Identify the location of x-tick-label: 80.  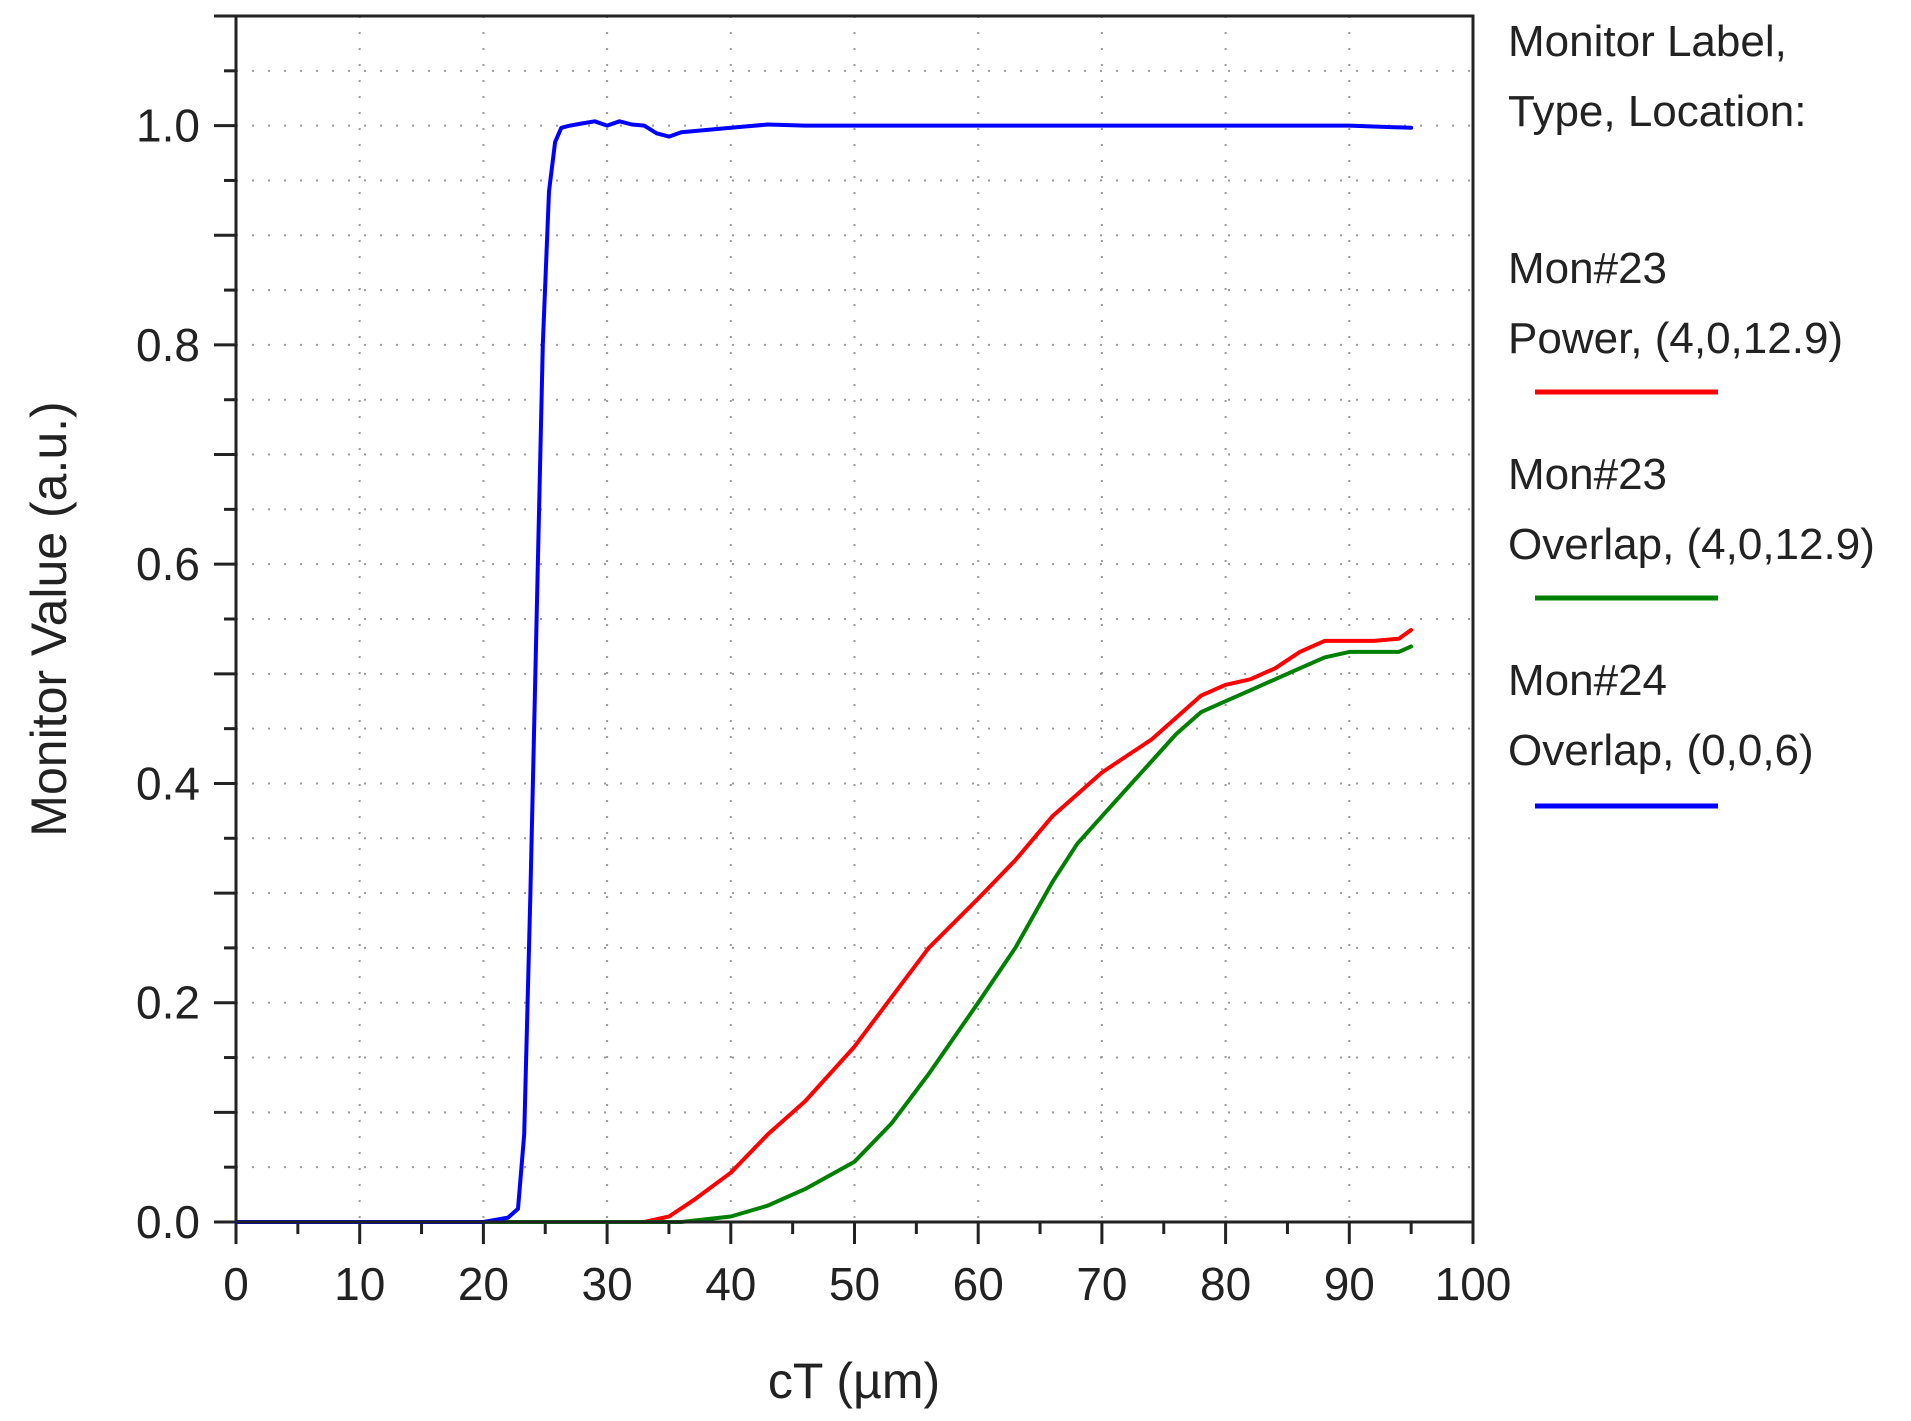
(1225, 1284).